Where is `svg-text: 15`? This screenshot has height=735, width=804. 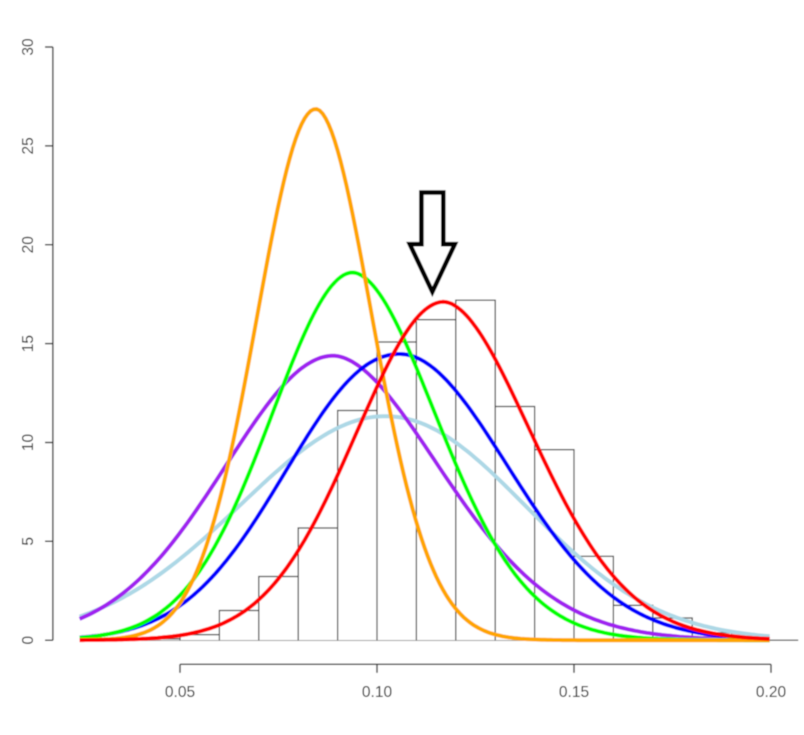
svg-text: 15 is located at coordinates (28, 343).